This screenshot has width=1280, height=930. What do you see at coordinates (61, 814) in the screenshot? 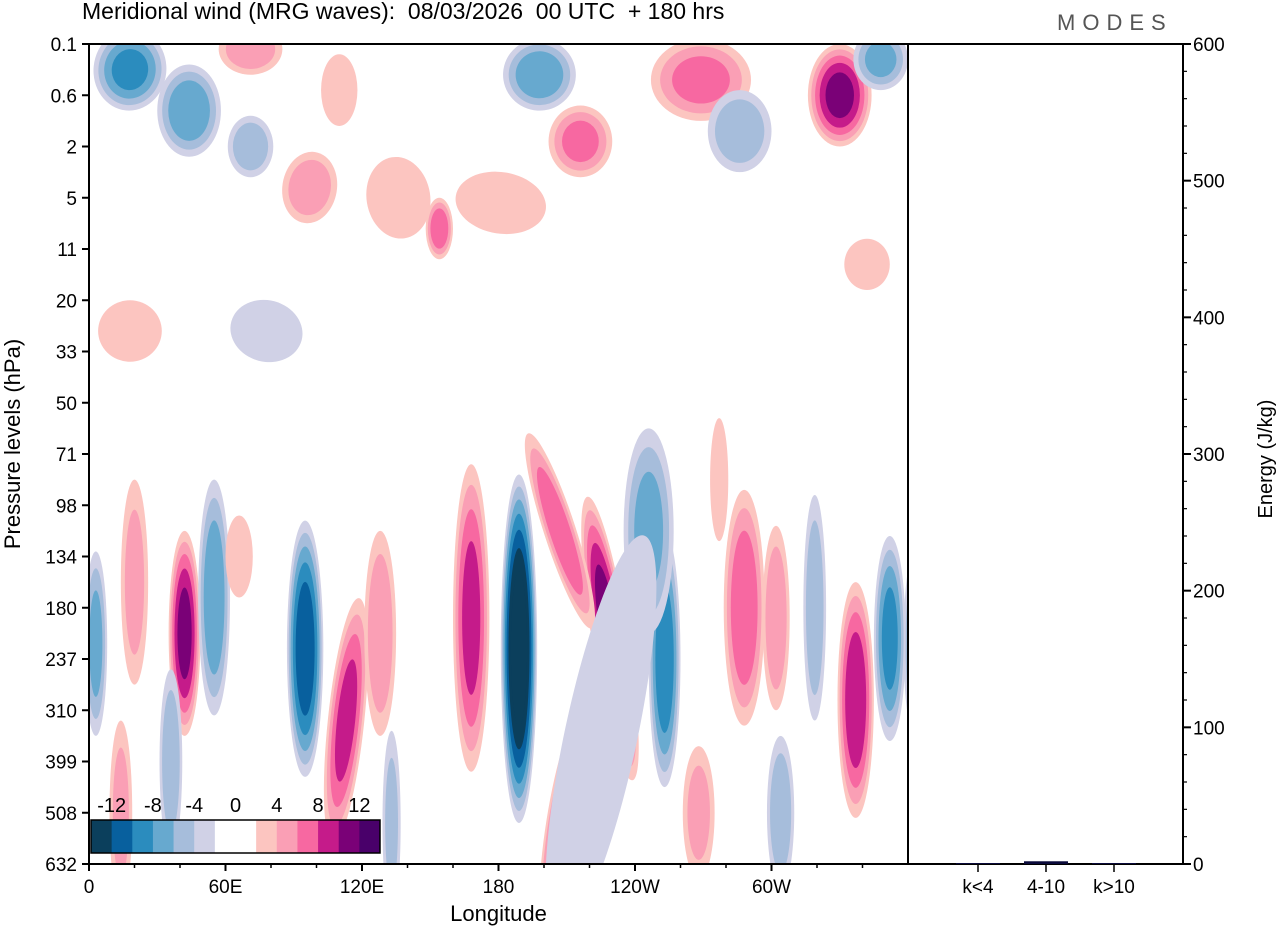
I see `y-tick-label: 508` at bounding box center [61, 814].